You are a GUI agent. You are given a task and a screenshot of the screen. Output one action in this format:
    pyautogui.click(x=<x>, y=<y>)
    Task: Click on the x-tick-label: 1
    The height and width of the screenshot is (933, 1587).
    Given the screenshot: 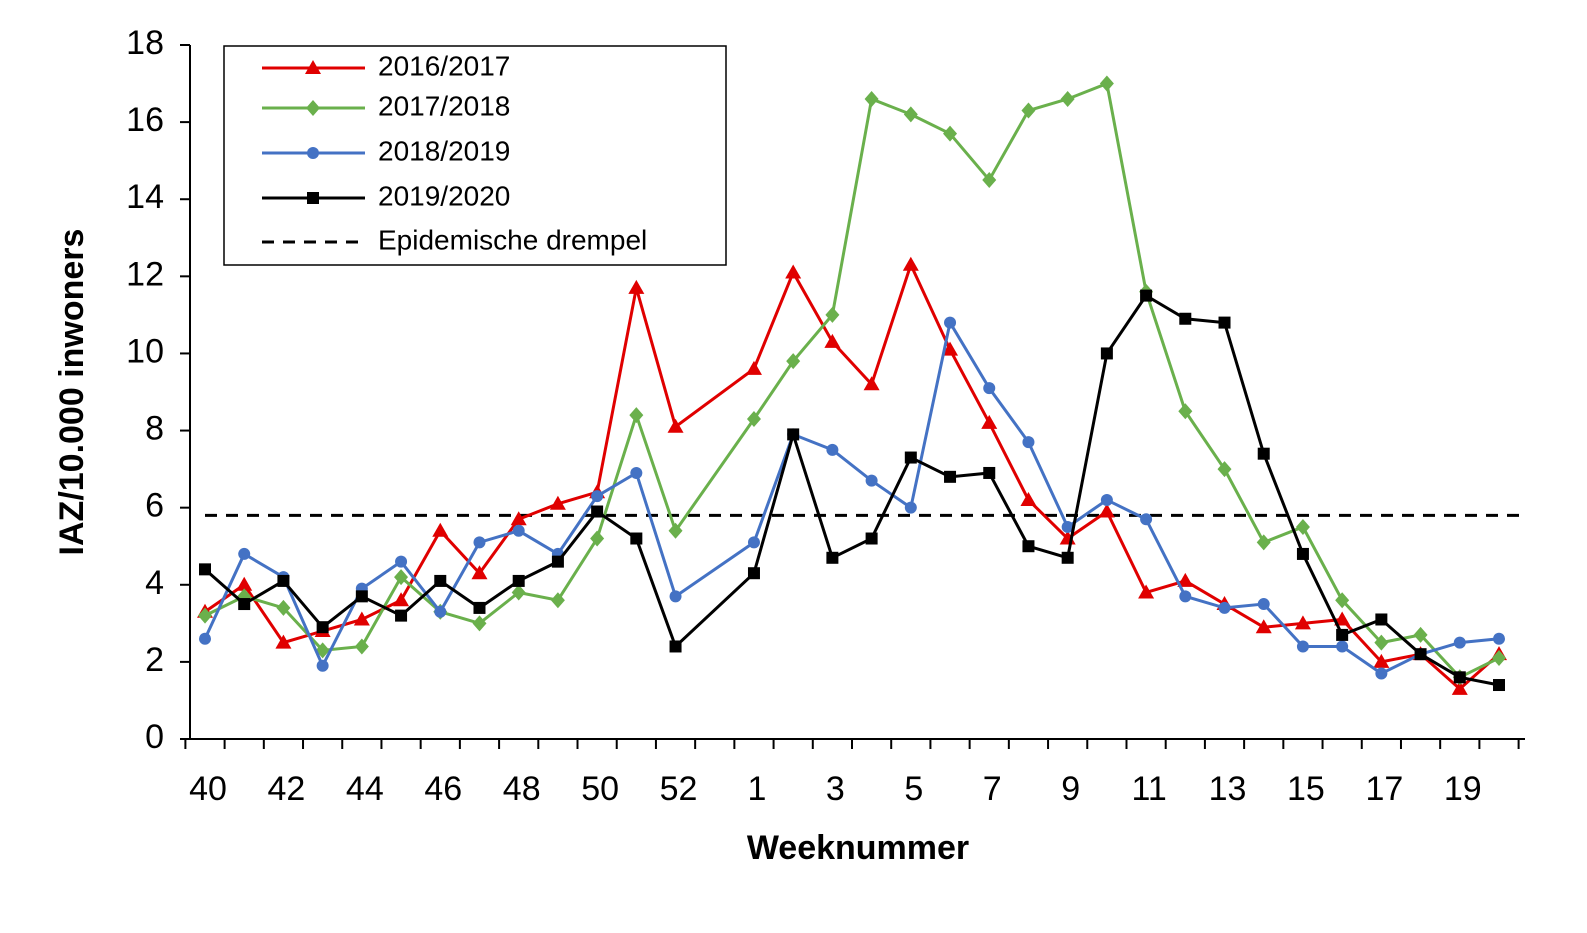 What is the action you would take?
    pyautogui.click(x=757, y=789)
    